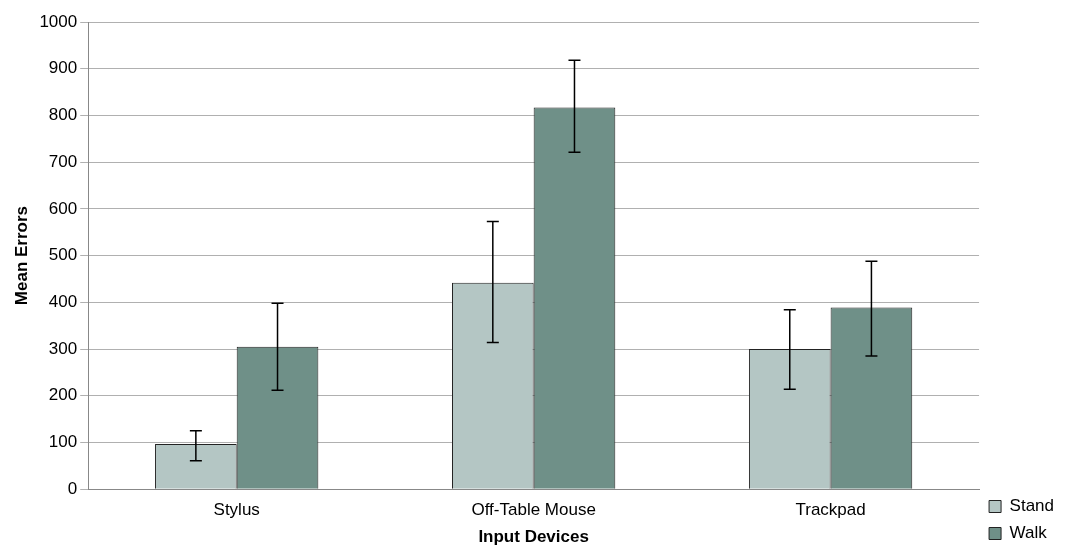 The image size is (1076, 560). Describe the element at coordinates (63, 161) in the screenshot. I see `y-tick-label: 700` at that location.